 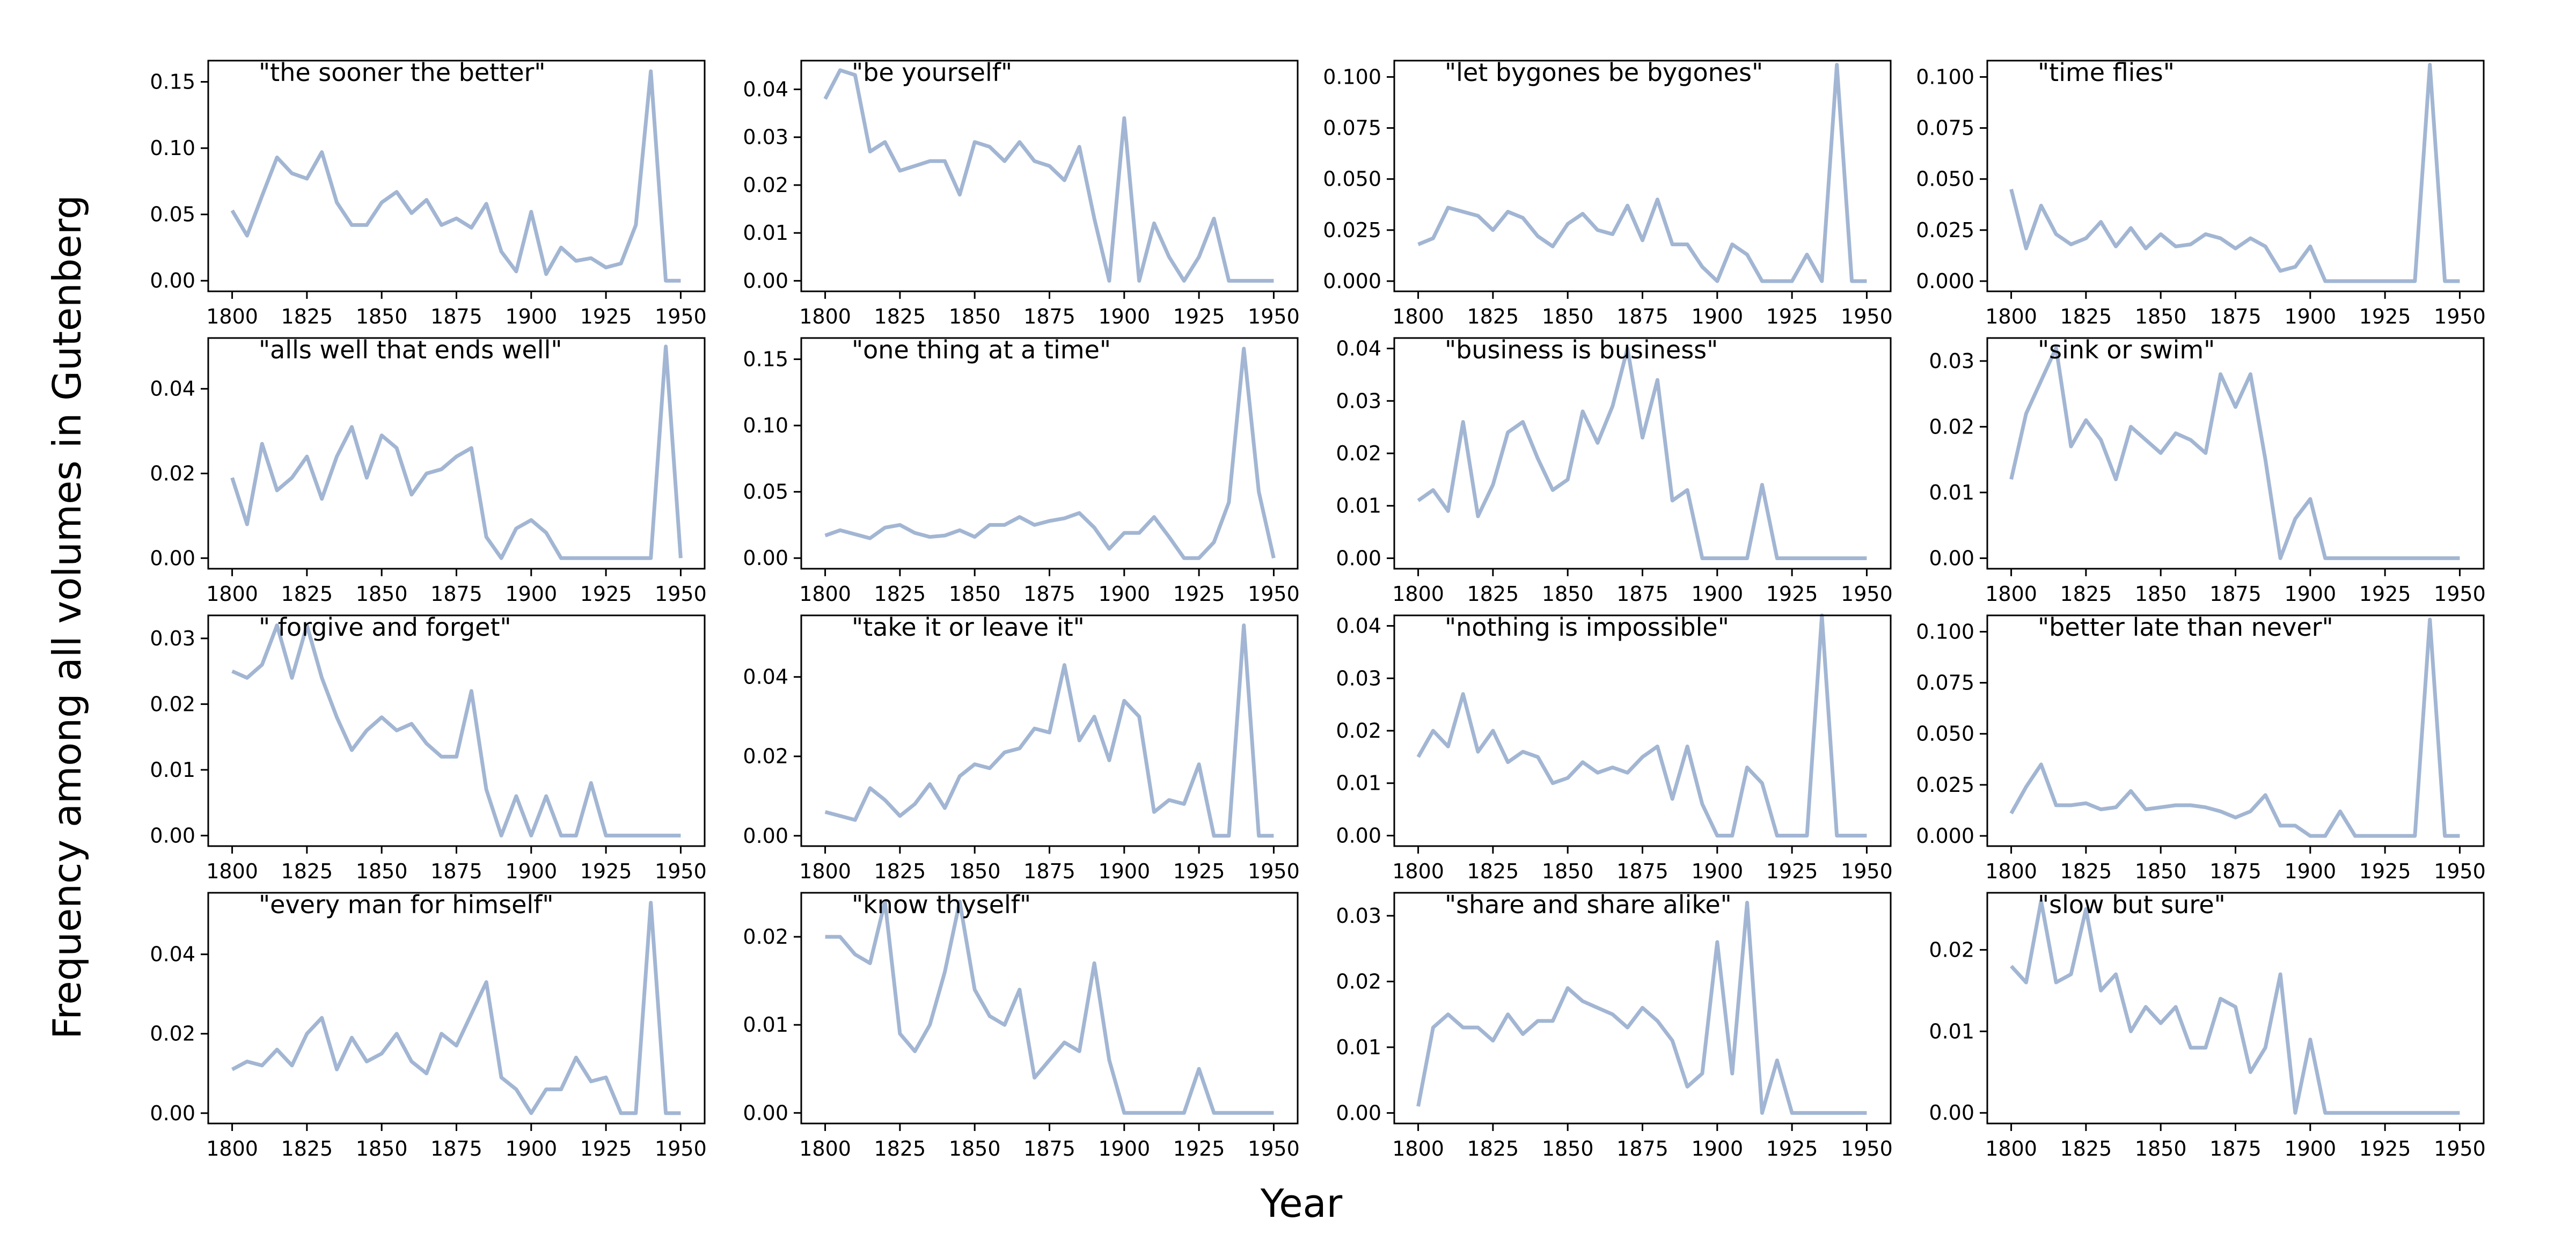 What do you see at coordinates (385, 627) in the screenshot?
I see `subplot-title: " forgive and forget"` at bounding box center [385, 627].